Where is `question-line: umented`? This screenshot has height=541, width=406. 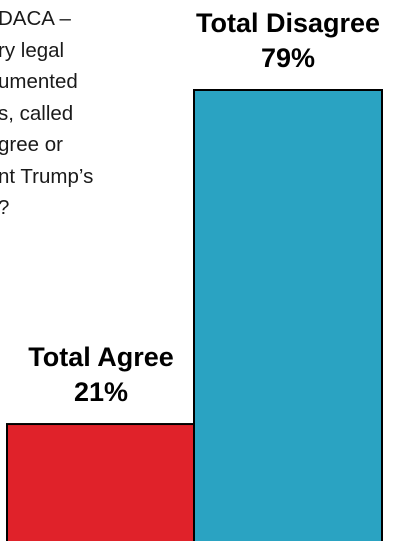 question-line: umented is located at coordinates (39, 81).